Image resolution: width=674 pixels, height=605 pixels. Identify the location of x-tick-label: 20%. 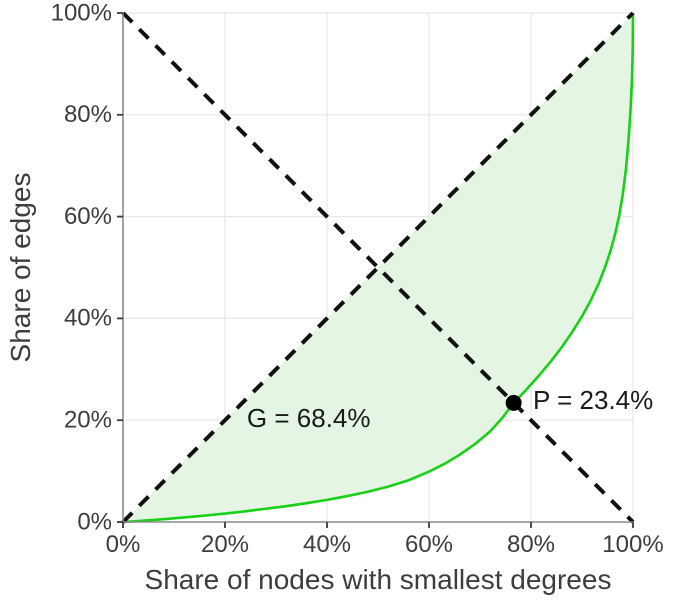
(225, 544).